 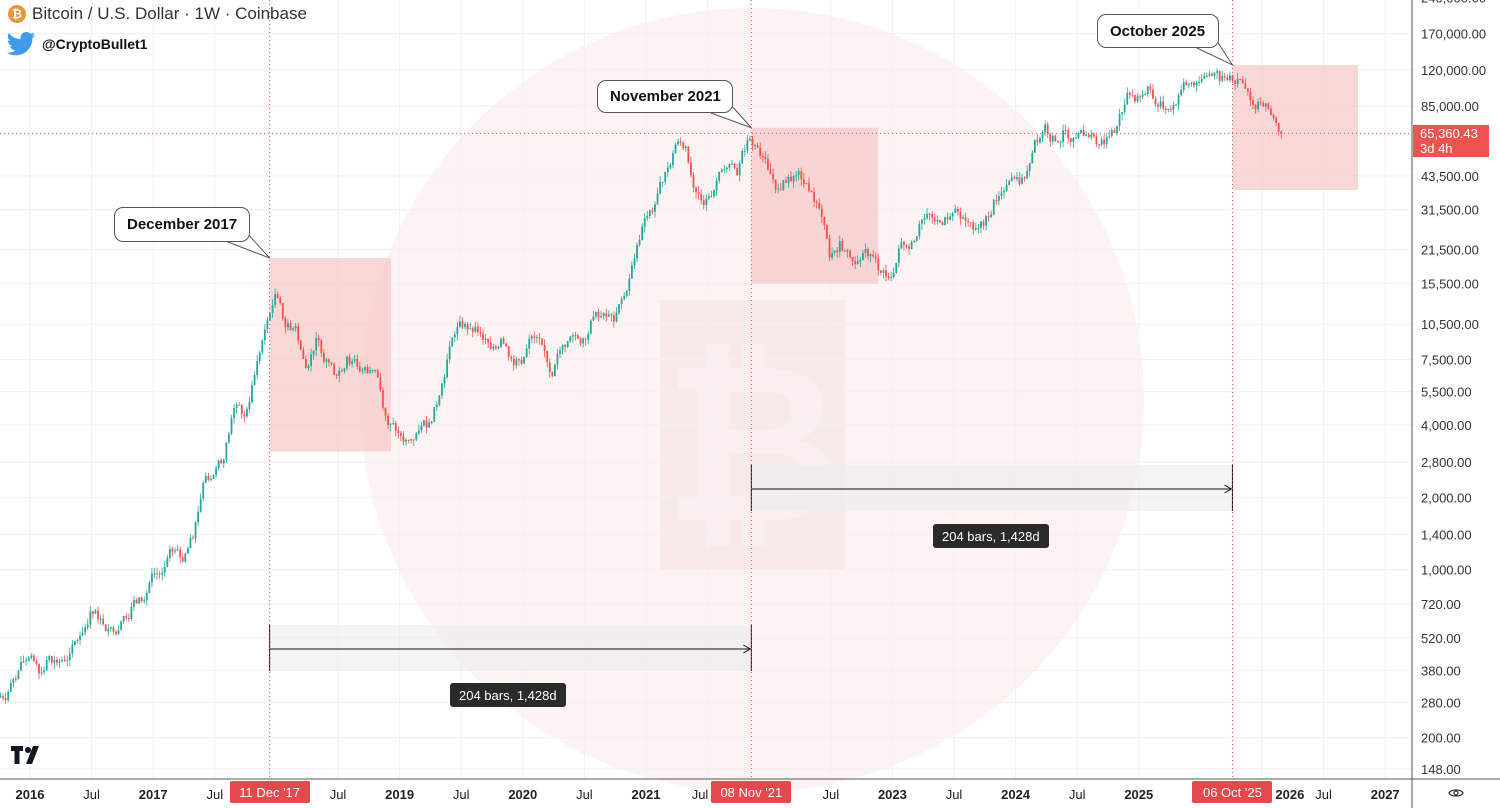 What do you see at coordinates (751, 792) in the screenshot?
I see `highlighted-date-label: 08 Nov '21` at bounding box center [751, 792].